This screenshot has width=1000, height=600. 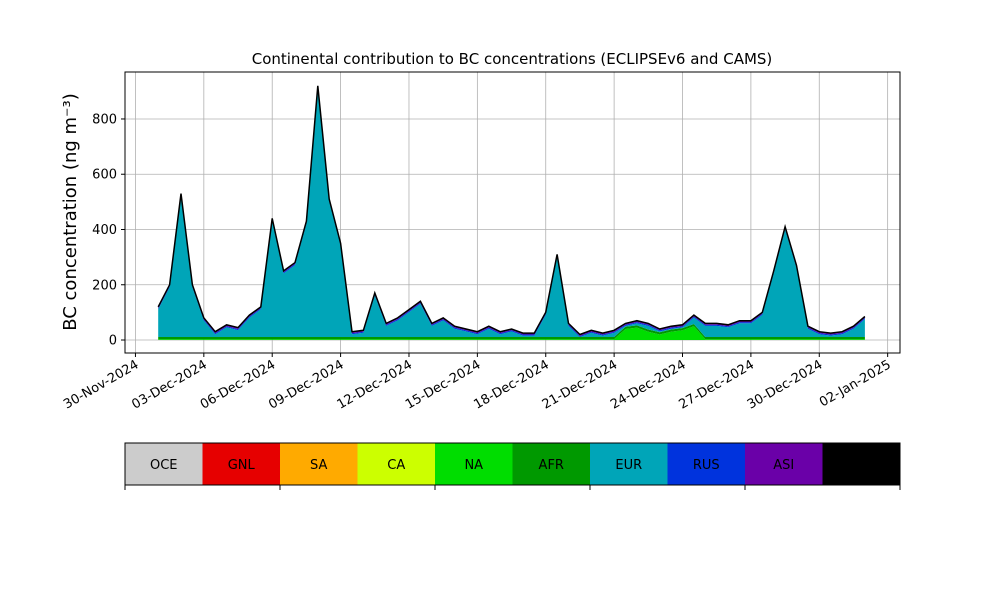 What do you see at coordinates (104, 175) in the screenshot?
I see `y-tick-label: 600` at bounding box center [104, 175].